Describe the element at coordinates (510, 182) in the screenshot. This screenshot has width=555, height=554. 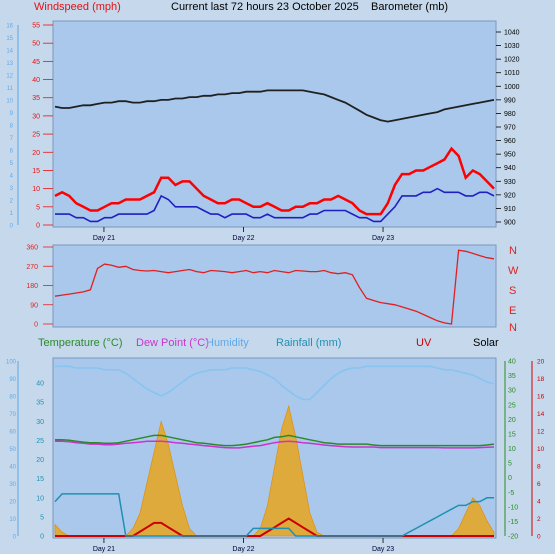
I see `barometer-tick-label: 930` at that location.